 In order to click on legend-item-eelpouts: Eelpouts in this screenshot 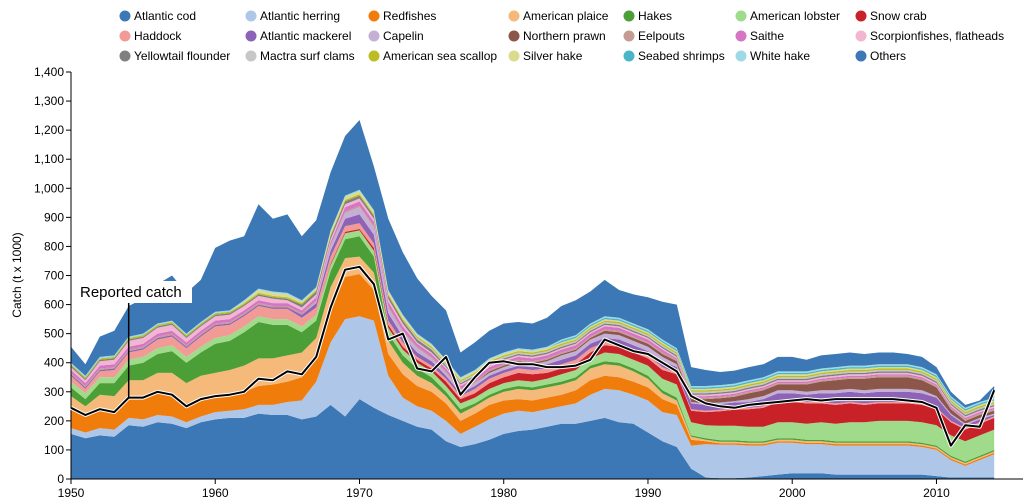, I will do `click(654, 36)`.